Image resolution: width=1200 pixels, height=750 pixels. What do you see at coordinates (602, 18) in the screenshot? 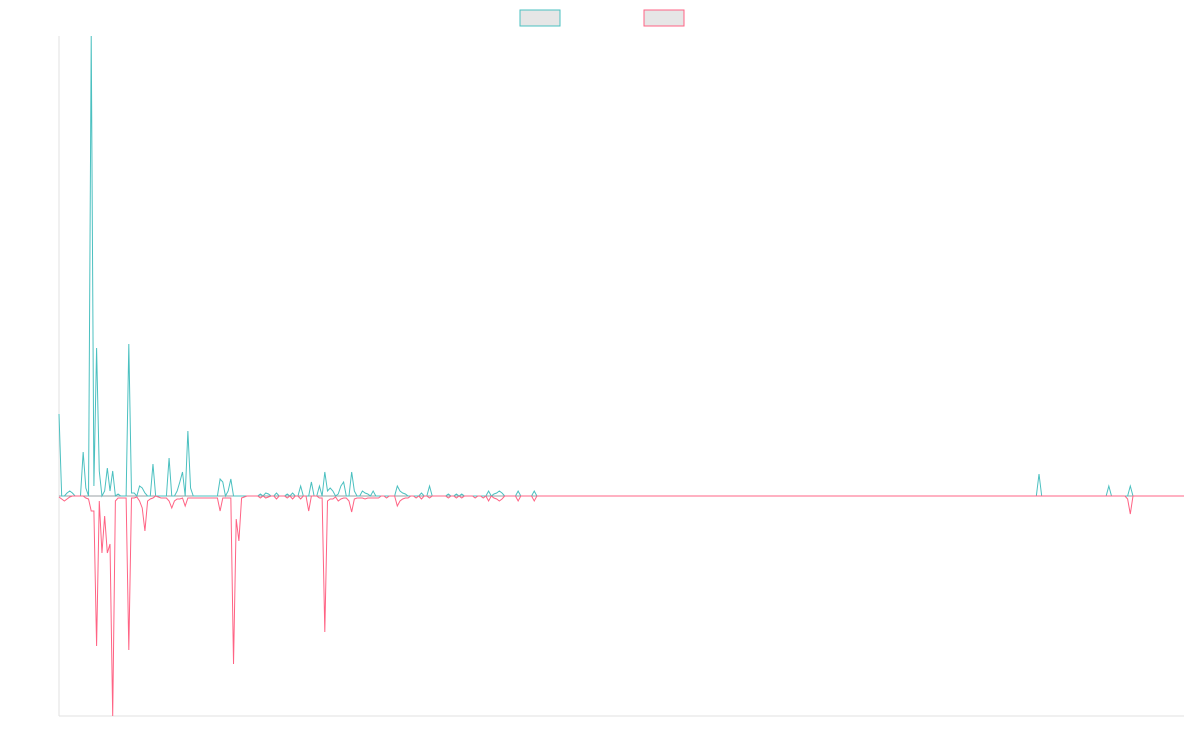
I see `legend` at bounding box center [602, 18].